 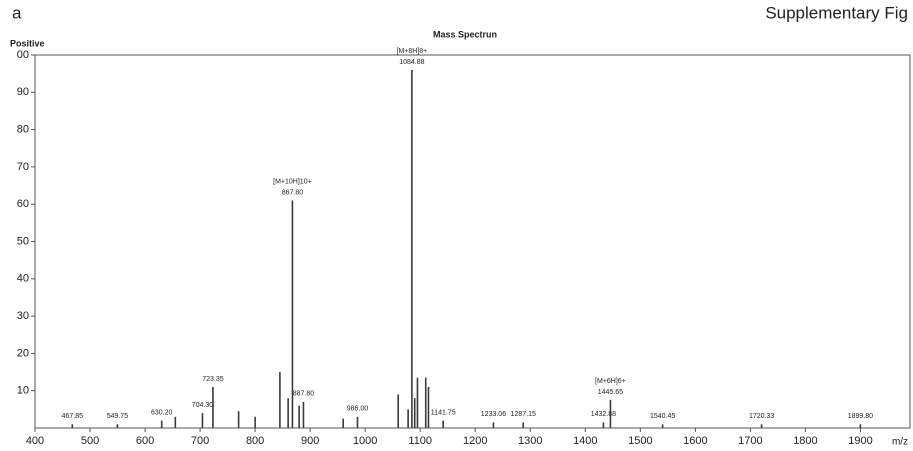 What do you see at coordinates (23, 316) in the screenshot?
I see `y-tick-label: 30` at bounding box center [23, 316].